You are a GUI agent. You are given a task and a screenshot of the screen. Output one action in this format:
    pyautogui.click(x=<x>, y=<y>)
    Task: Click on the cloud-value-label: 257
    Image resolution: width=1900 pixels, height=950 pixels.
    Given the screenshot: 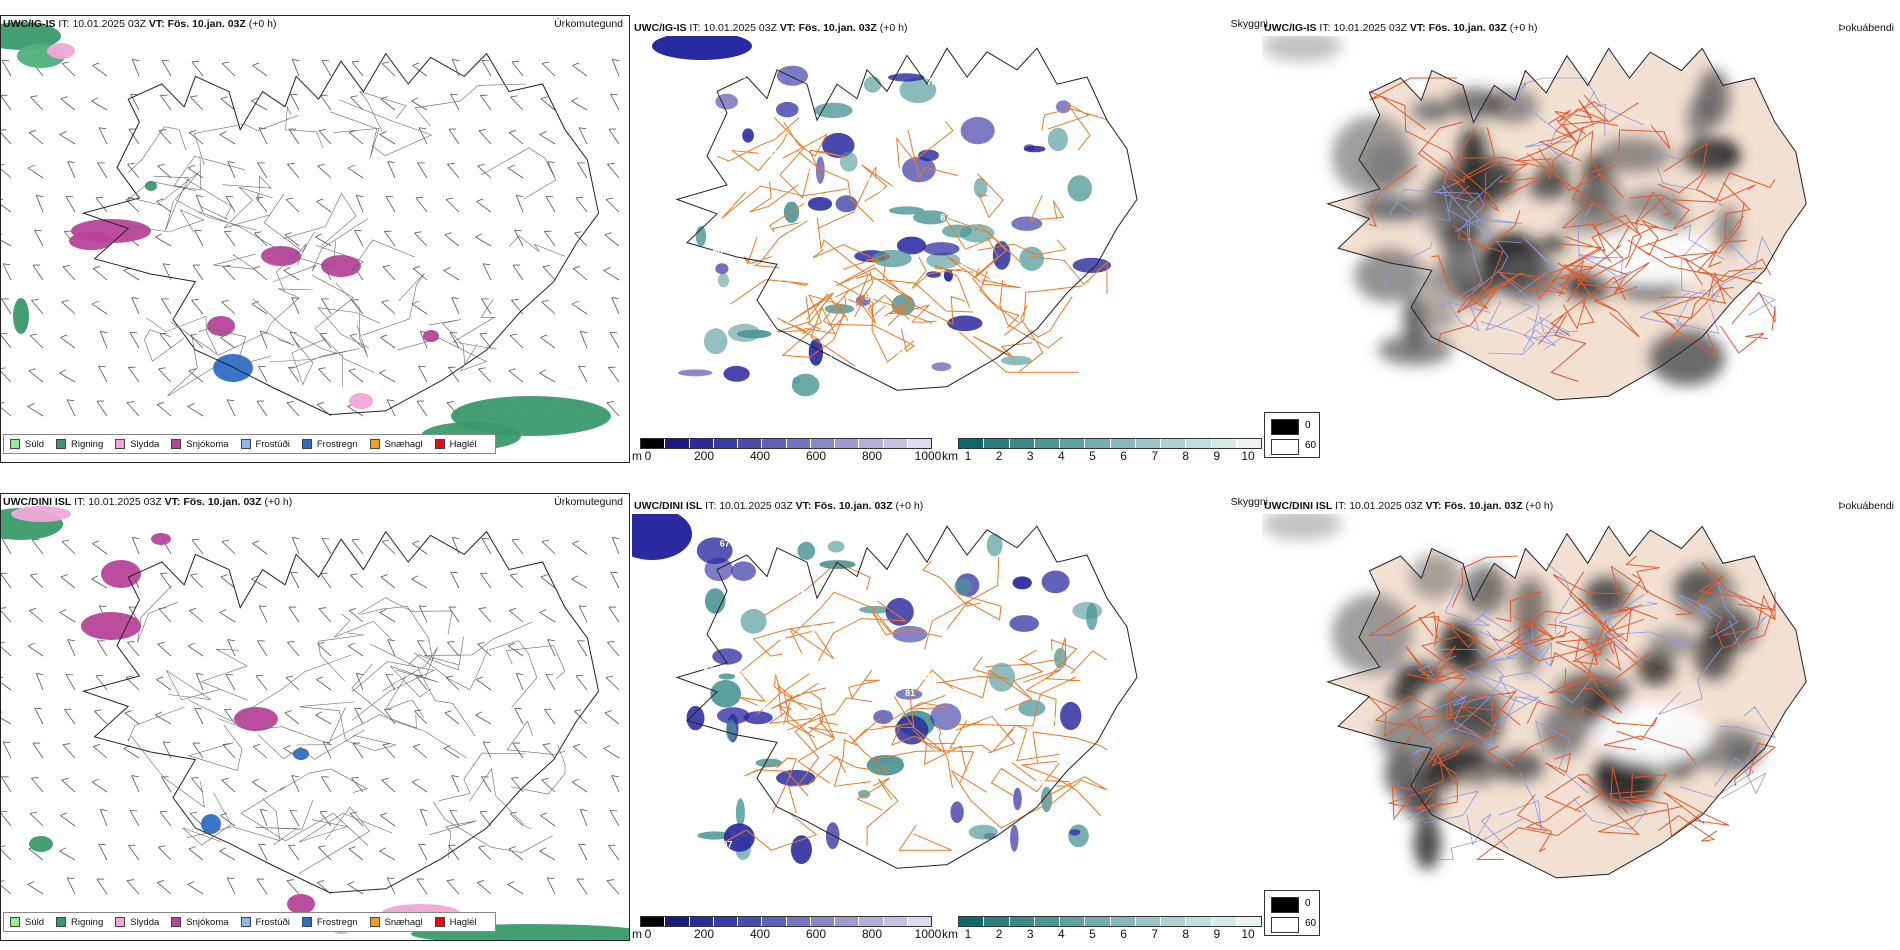 What is the action you would take?
    pyautogui.click(x=967, y=264)
    